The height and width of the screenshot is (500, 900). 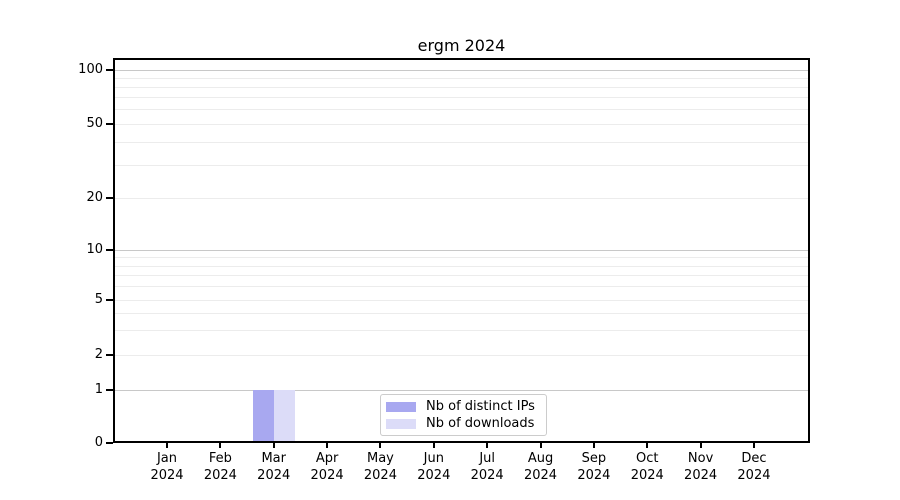 I want to click on x-tick-label: Mar 2024, so click(x=274, y=467).